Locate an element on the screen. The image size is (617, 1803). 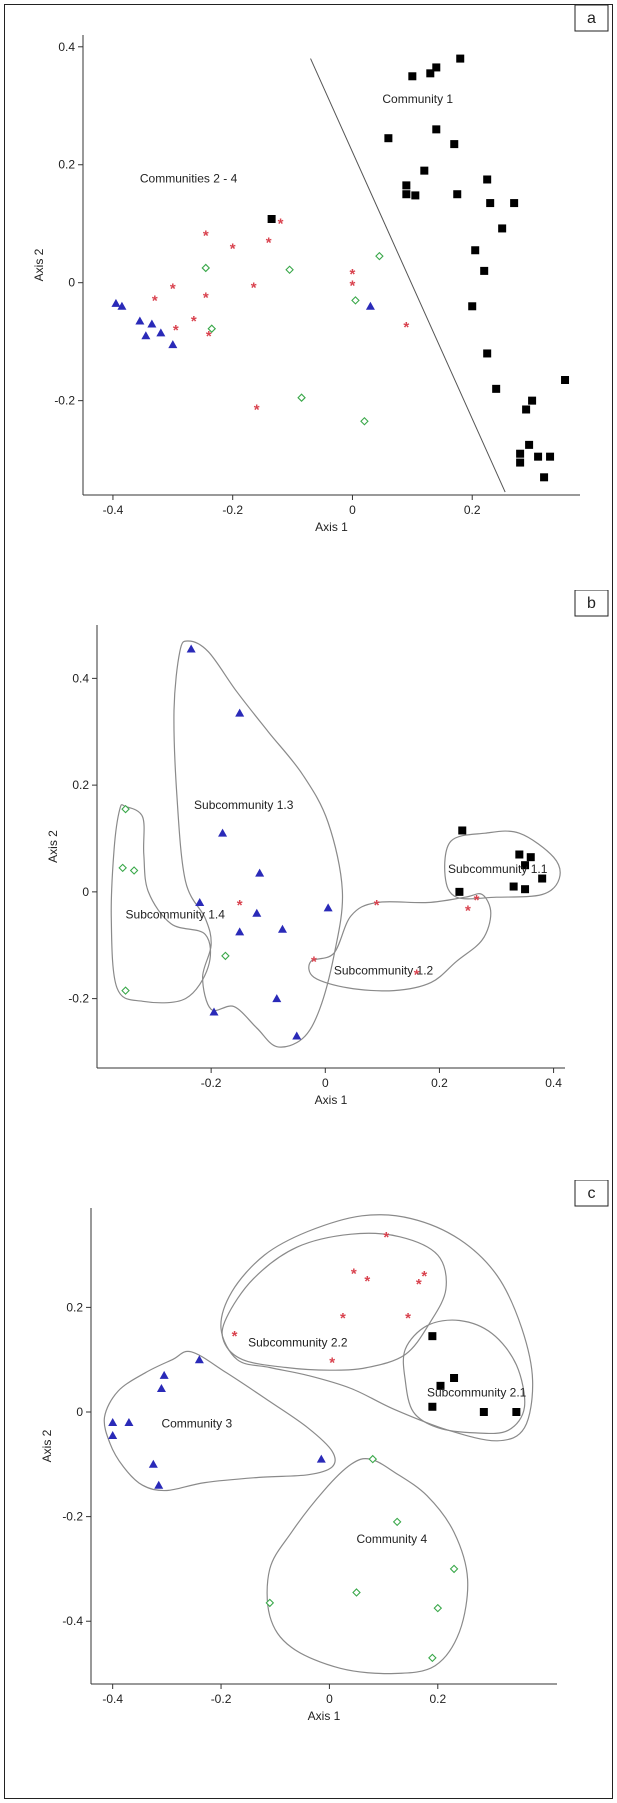
x-tick-label: 0 is located at coordinates (329, 1699).